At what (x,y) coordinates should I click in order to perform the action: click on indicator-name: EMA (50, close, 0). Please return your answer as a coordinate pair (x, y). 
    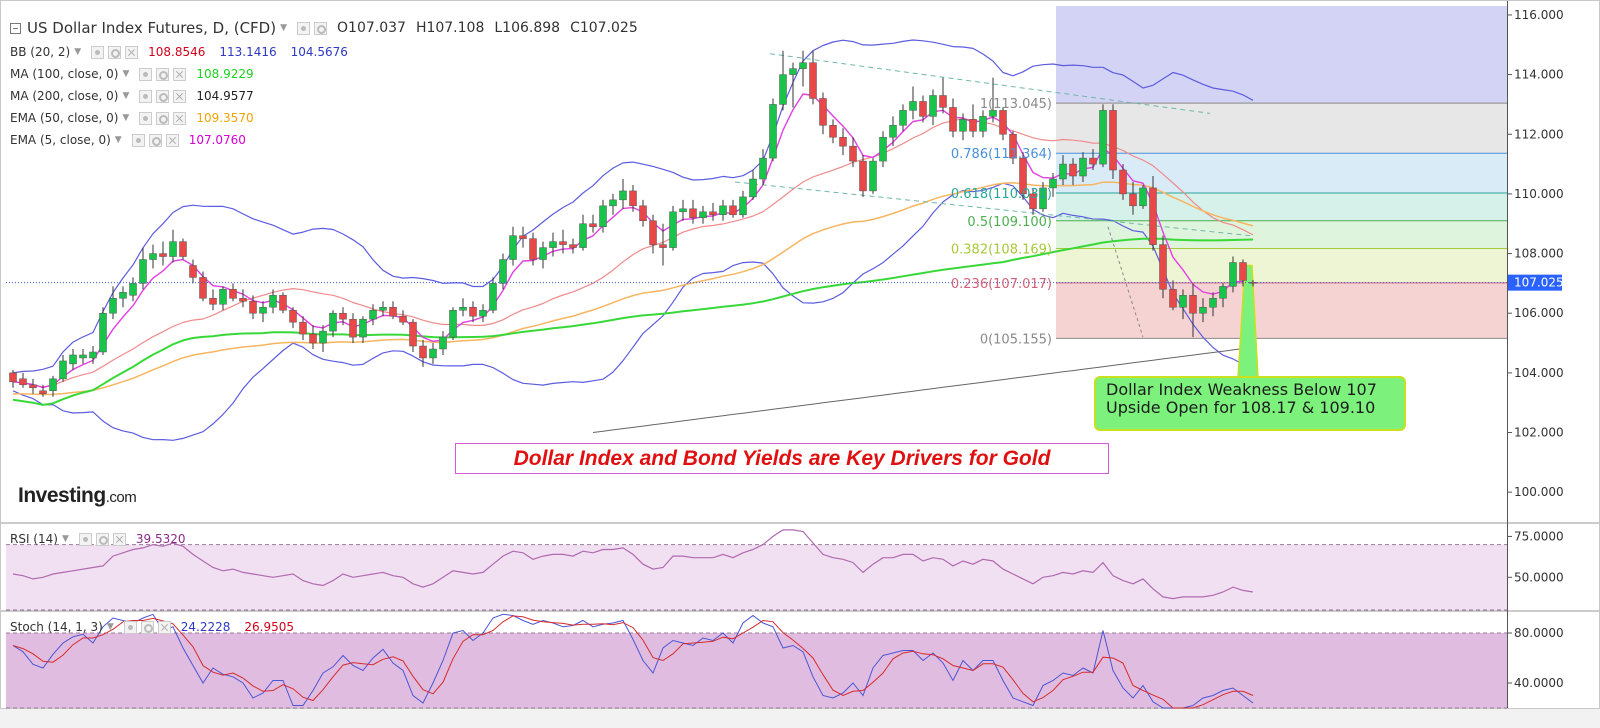
    Looking at the image, I should click on (64, 118).